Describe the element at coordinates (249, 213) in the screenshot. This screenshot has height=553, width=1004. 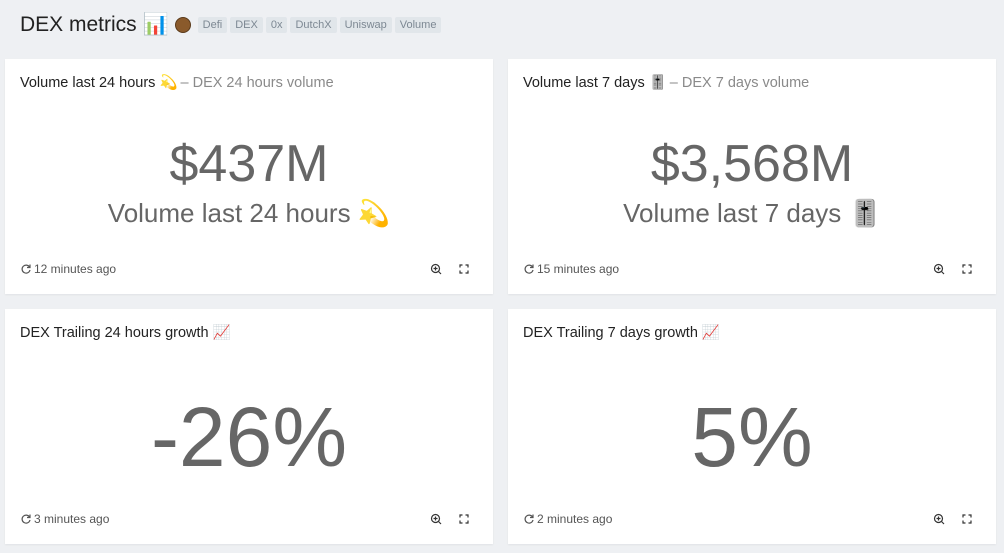
I see `counter-label: Volume last 24 hours 💫` at that location.